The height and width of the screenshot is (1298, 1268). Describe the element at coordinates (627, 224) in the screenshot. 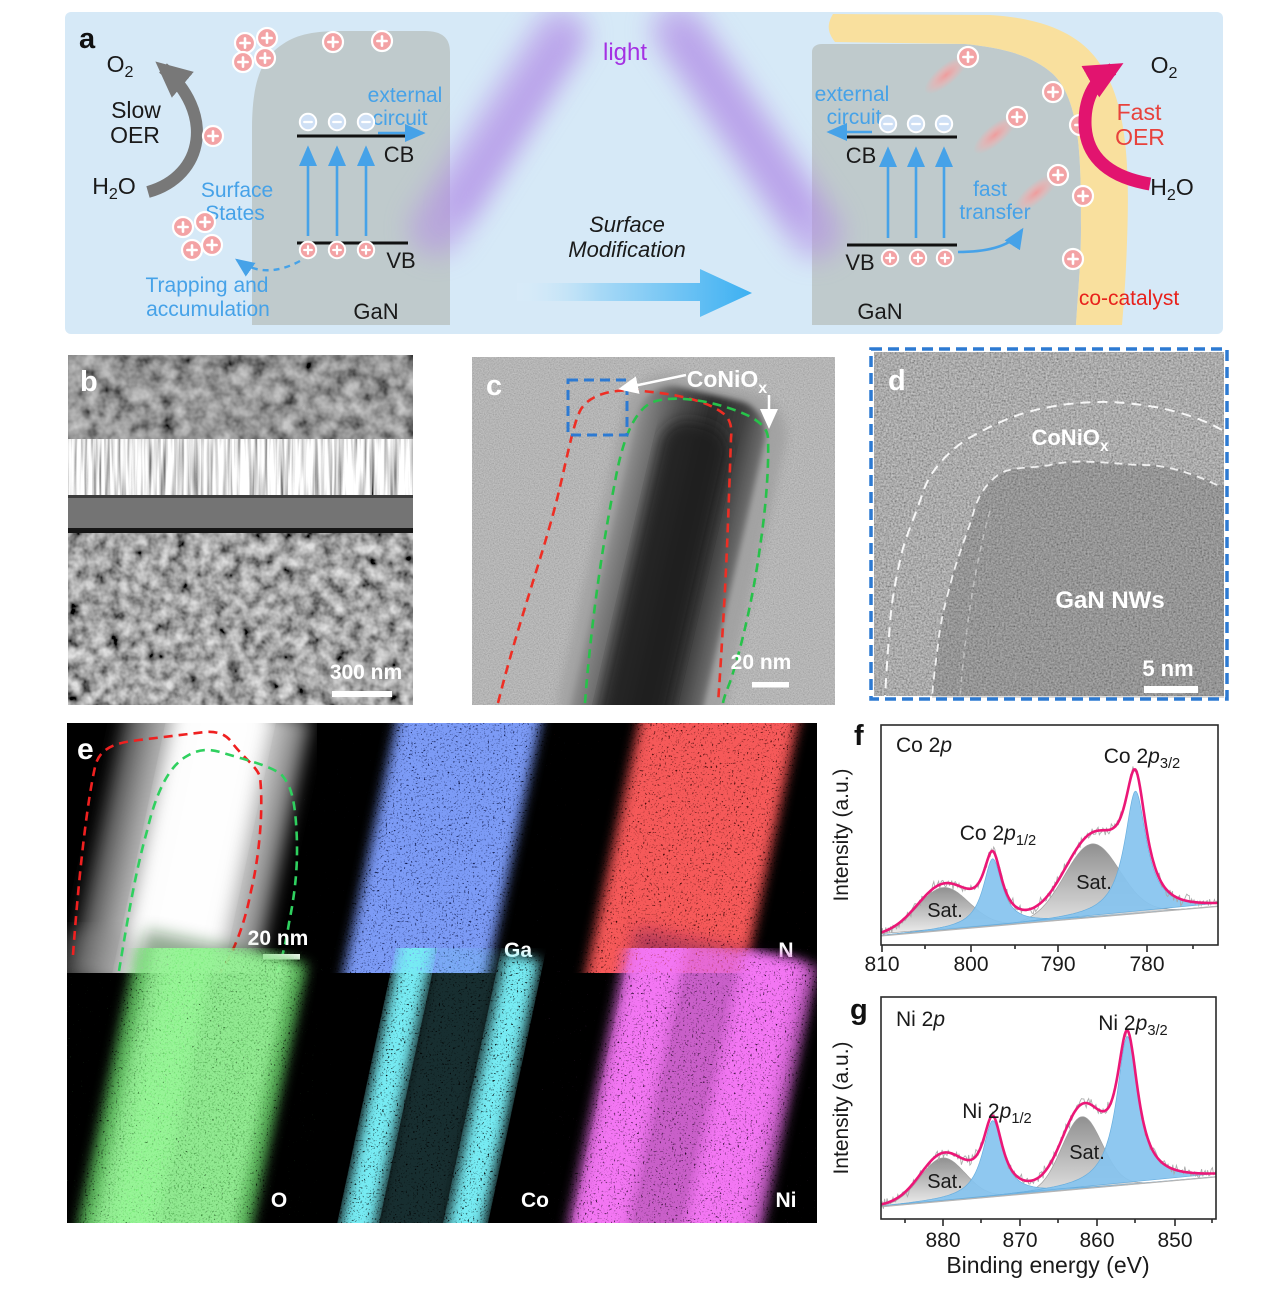

I see `surface-modification-label-1: Surface` at that location.